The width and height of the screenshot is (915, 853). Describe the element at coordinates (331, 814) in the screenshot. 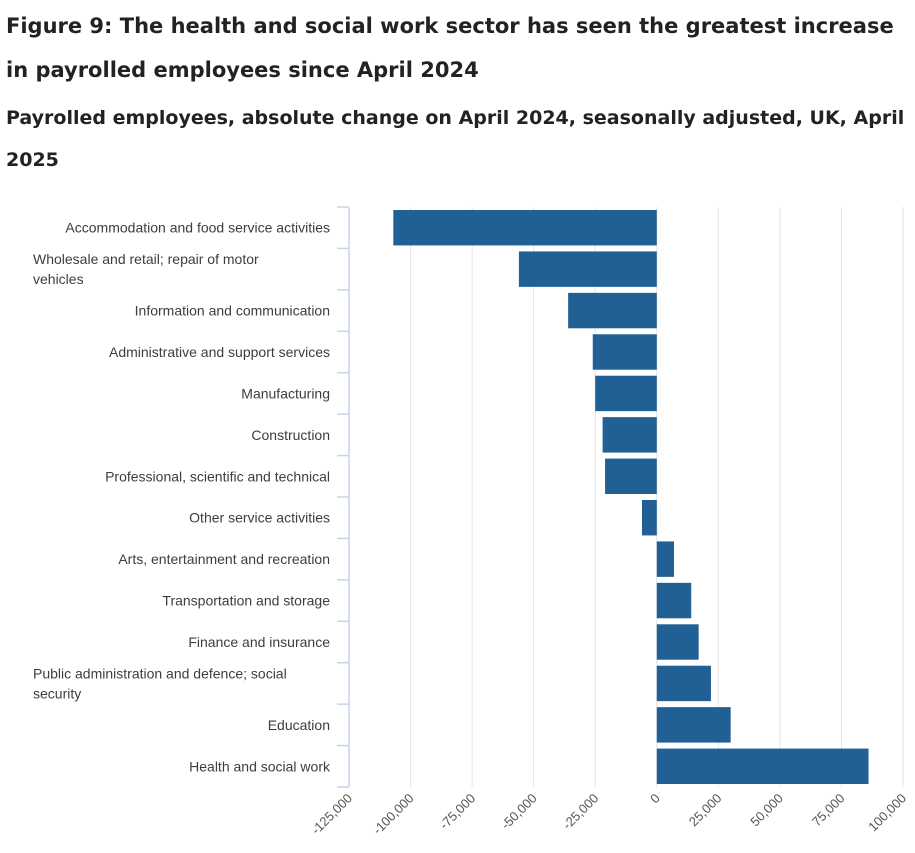

I see `x-tick-label: -125,000` at that location.